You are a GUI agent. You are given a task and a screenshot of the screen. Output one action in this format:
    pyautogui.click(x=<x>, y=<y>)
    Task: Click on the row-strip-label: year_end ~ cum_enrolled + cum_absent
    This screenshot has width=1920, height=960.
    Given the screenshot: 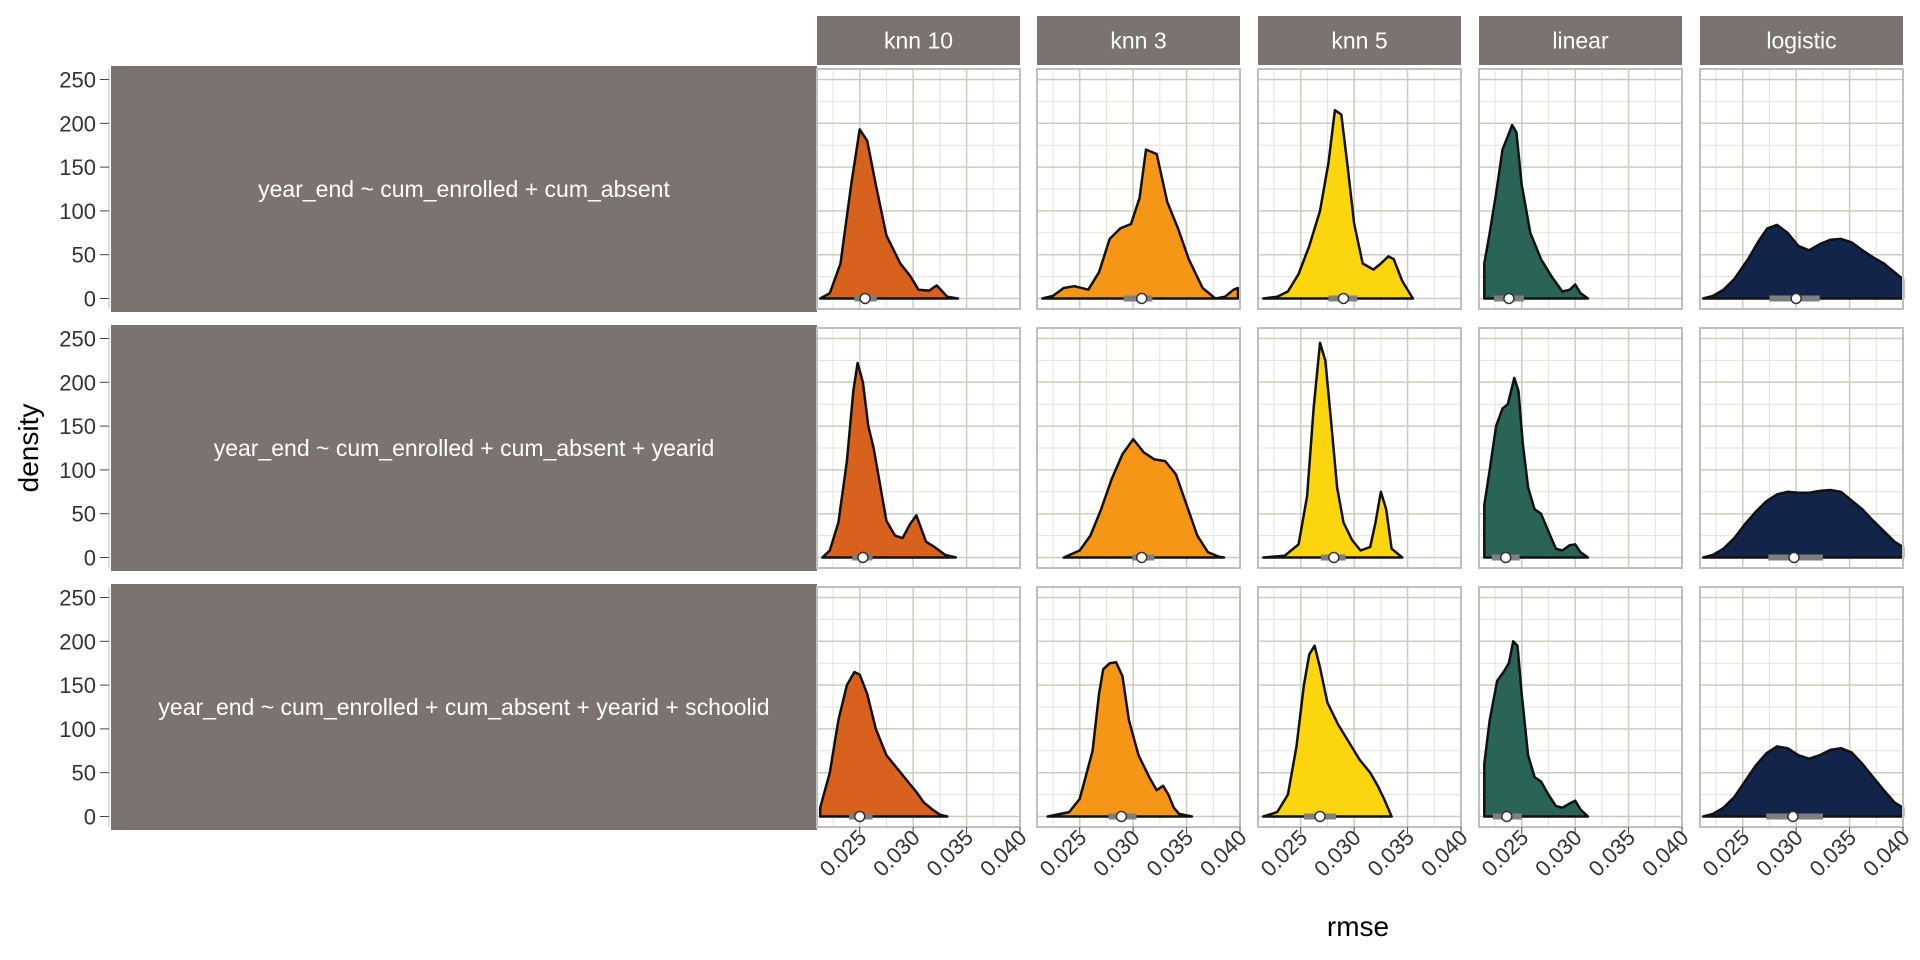 What is the action you would take?
    pyautogui.click(x=464, y=189)
    